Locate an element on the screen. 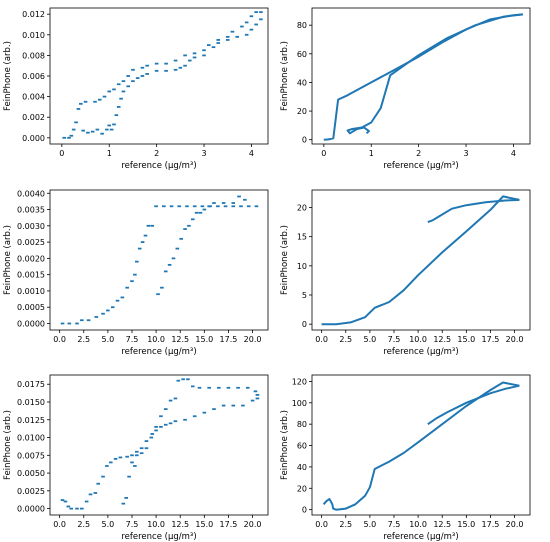 Image resolution: width=550 pixels, height=542 pixels. y-tick-label: 0.0025 is located at coordinates (31, 242).